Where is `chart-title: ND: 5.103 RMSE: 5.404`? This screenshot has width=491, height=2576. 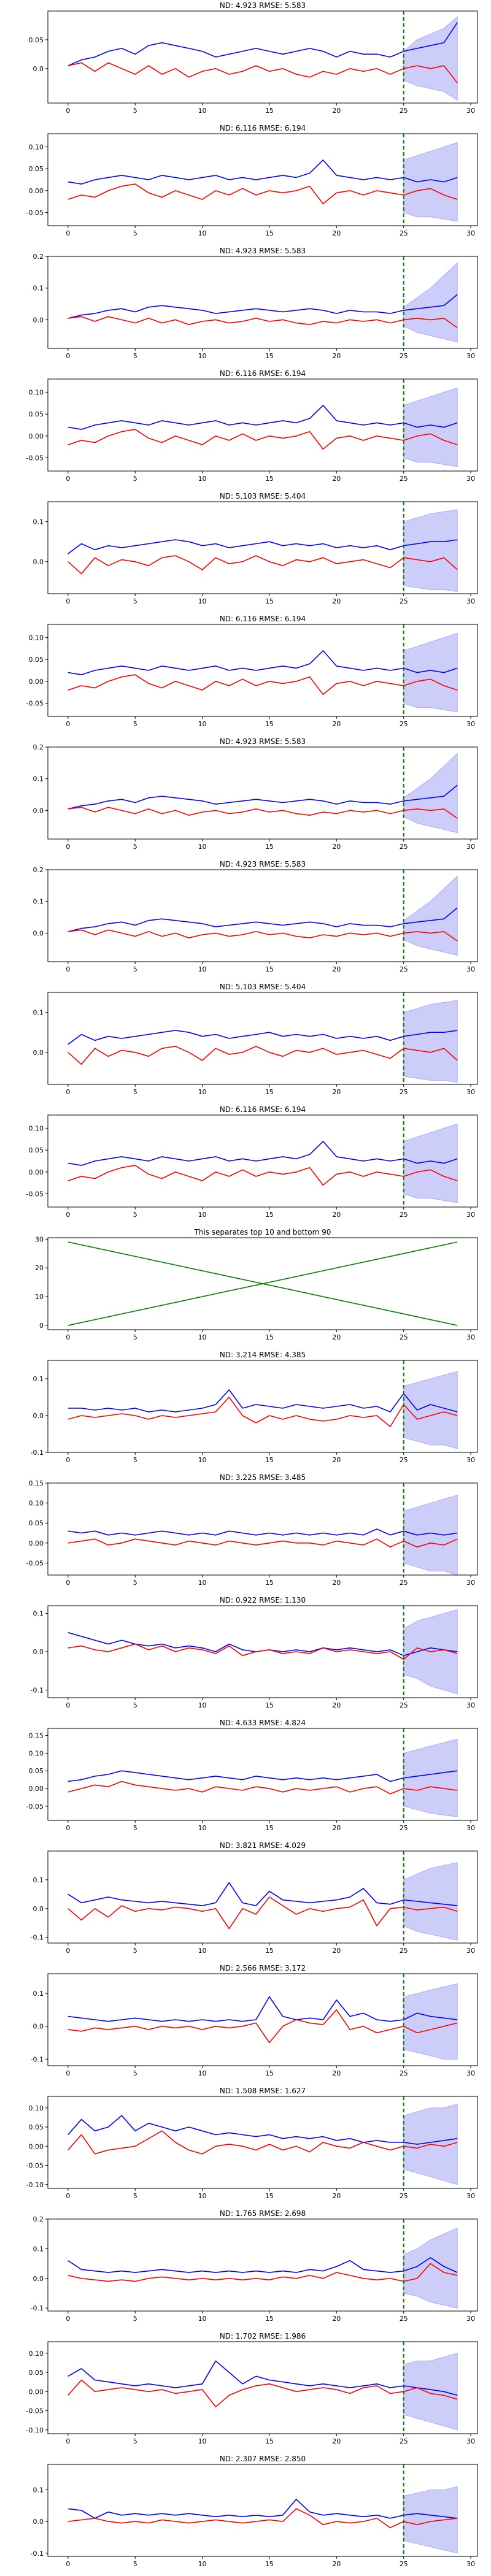 chart-title: ND: 5.103 RMSE: 5.404 is located at coordinates (263, 496).